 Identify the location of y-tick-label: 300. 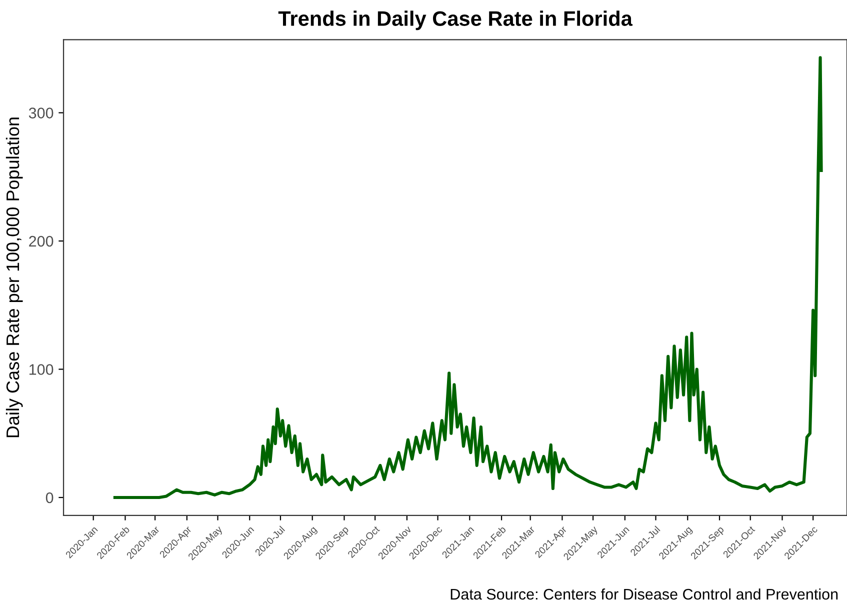
(41, 113).